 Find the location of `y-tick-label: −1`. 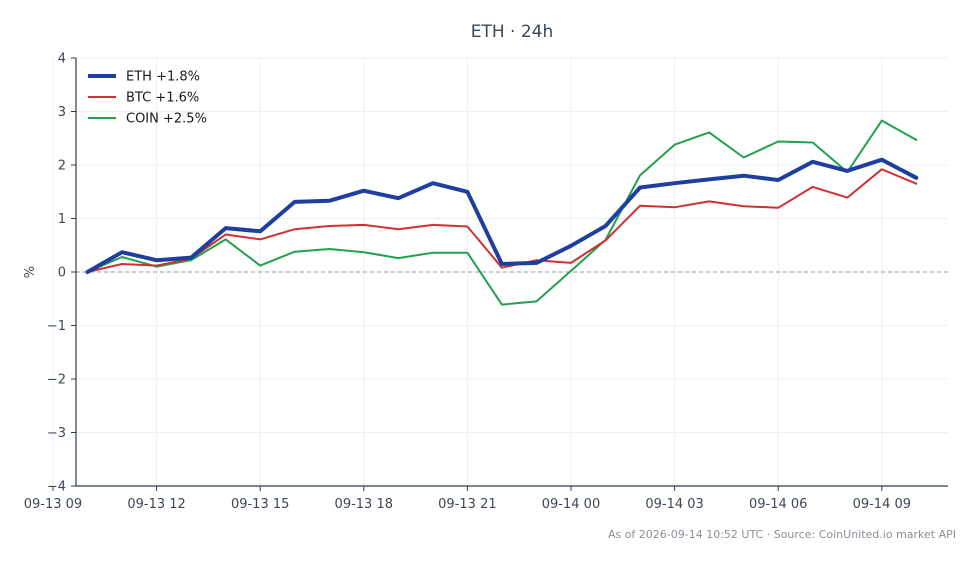

y-tick-label: −1 is located at coordinates (56, 326).